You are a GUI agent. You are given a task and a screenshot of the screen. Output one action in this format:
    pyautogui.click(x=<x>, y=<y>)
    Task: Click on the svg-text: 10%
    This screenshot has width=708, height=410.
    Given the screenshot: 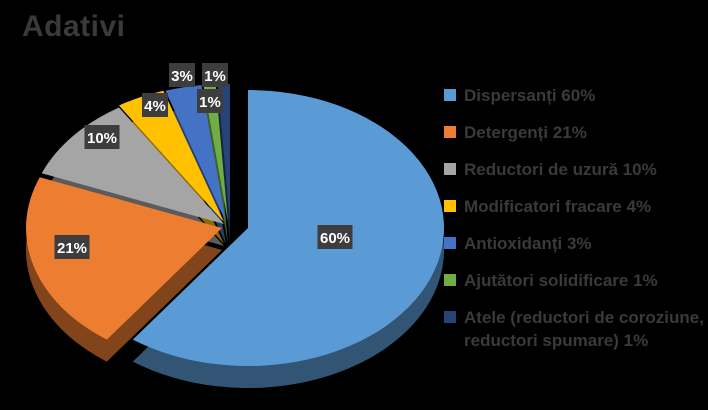 What is the action you would take?
    pyautogui.click(x=102, y=138)
    